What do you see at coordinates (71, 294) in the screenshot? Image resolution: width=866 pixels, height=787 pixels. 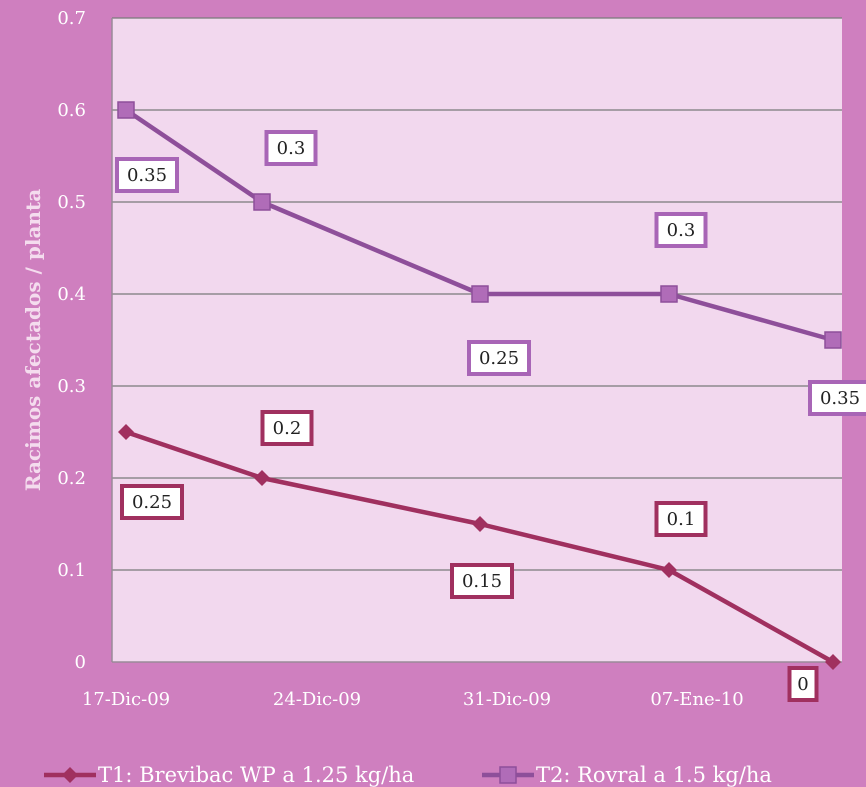 I see `y-tick-label: 0.4` at bounding box center [71, 294].